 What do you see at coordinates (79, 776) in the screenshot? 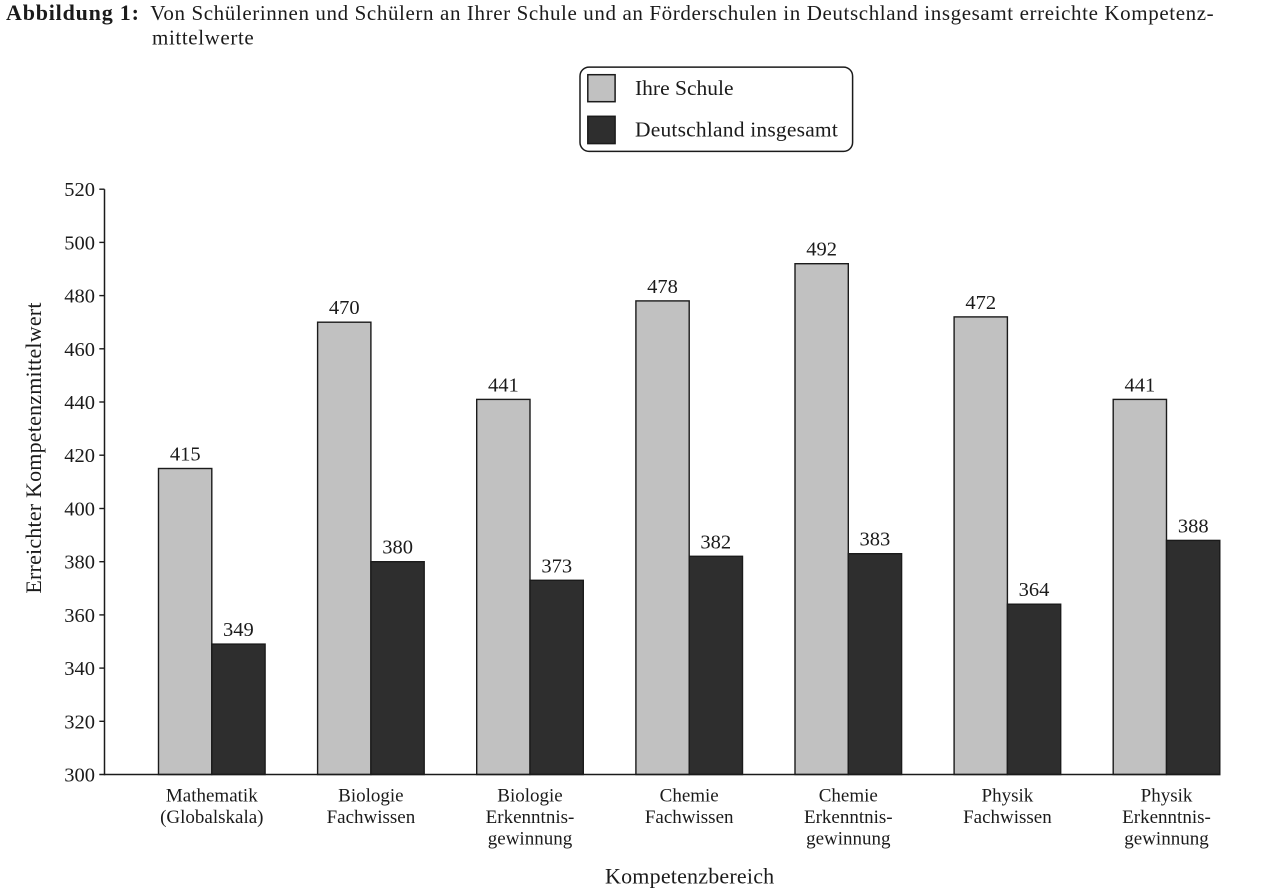
I see `svg-text: 300` at bounding box center [79, 776].